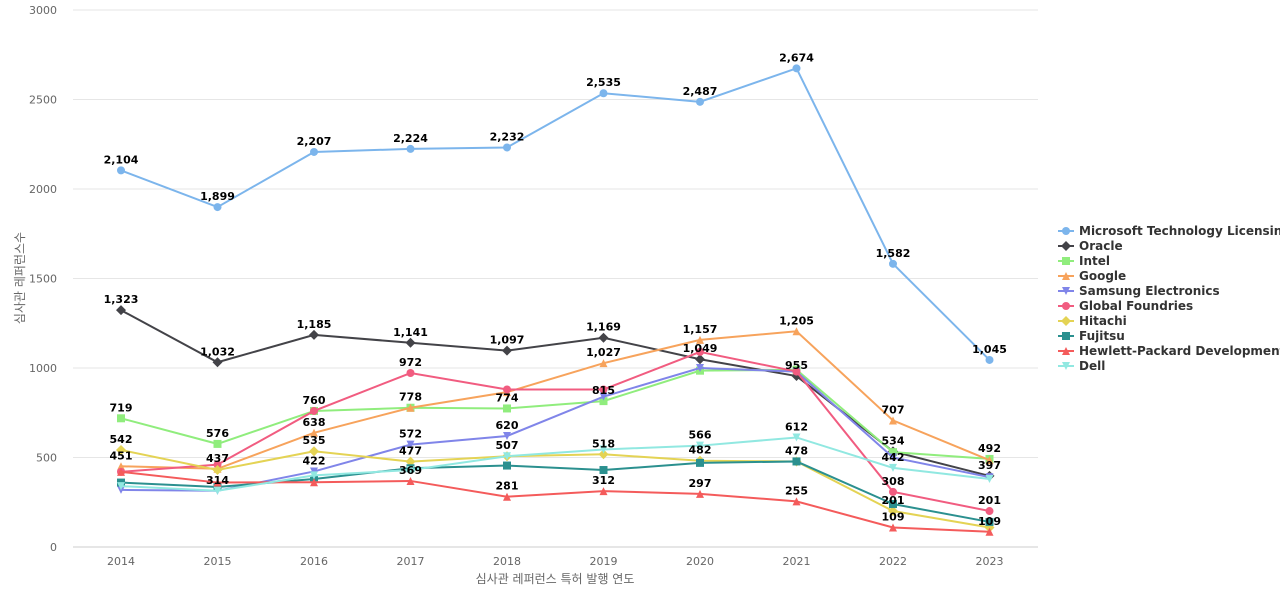  I want to click on data-label: 255, so click(796, 490).